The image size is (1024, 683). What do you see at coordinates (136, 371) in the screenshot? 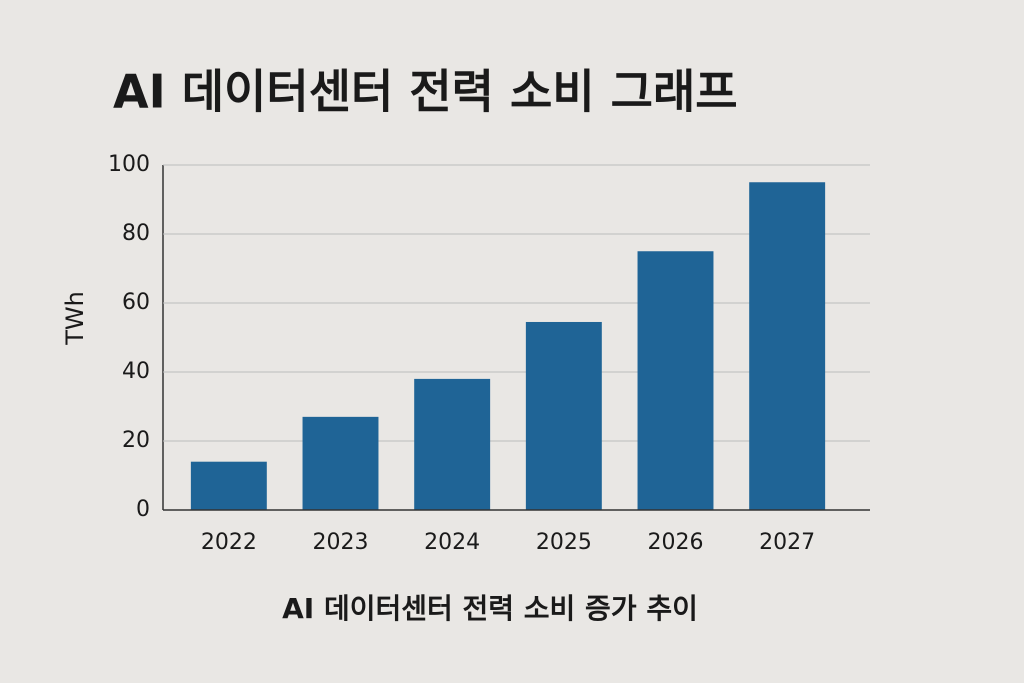
I see `y-tick-label: 40` at bounding box center [136, 371].